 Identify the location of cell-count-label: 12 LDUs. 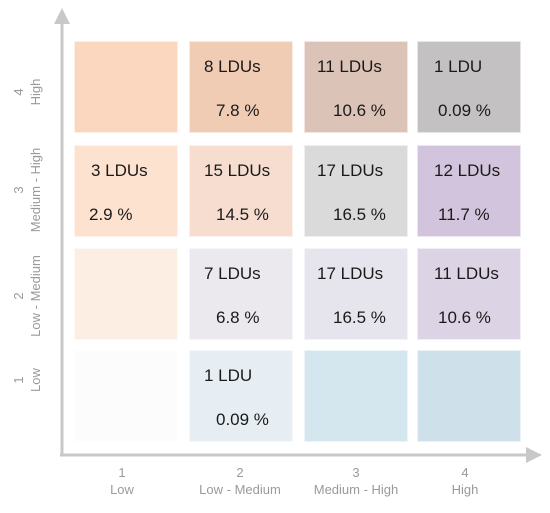
(467, 170).